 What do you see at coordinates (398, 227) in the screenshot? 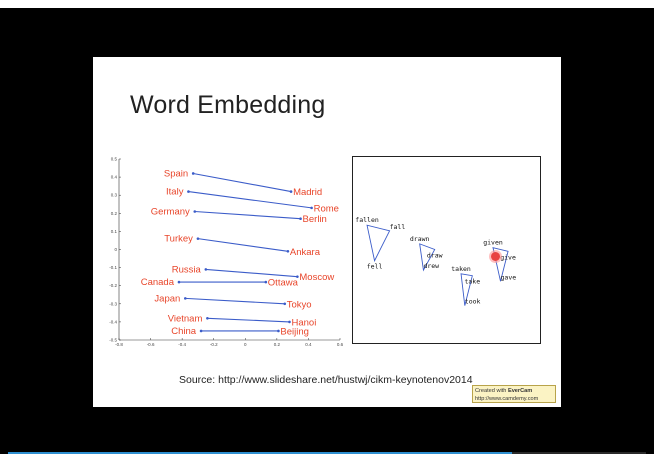
I see `verb-label: fall` at bounding box center [398, 227].